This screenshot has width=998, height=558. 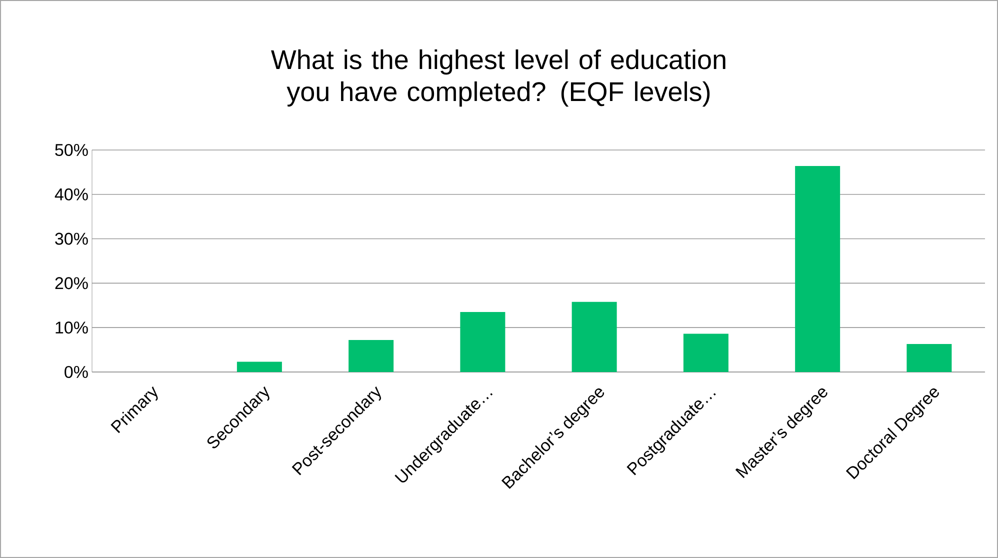 I want to click on chart-title: What is the highest level of education you have completed? (EQF levels), so click(x=498, y=78).